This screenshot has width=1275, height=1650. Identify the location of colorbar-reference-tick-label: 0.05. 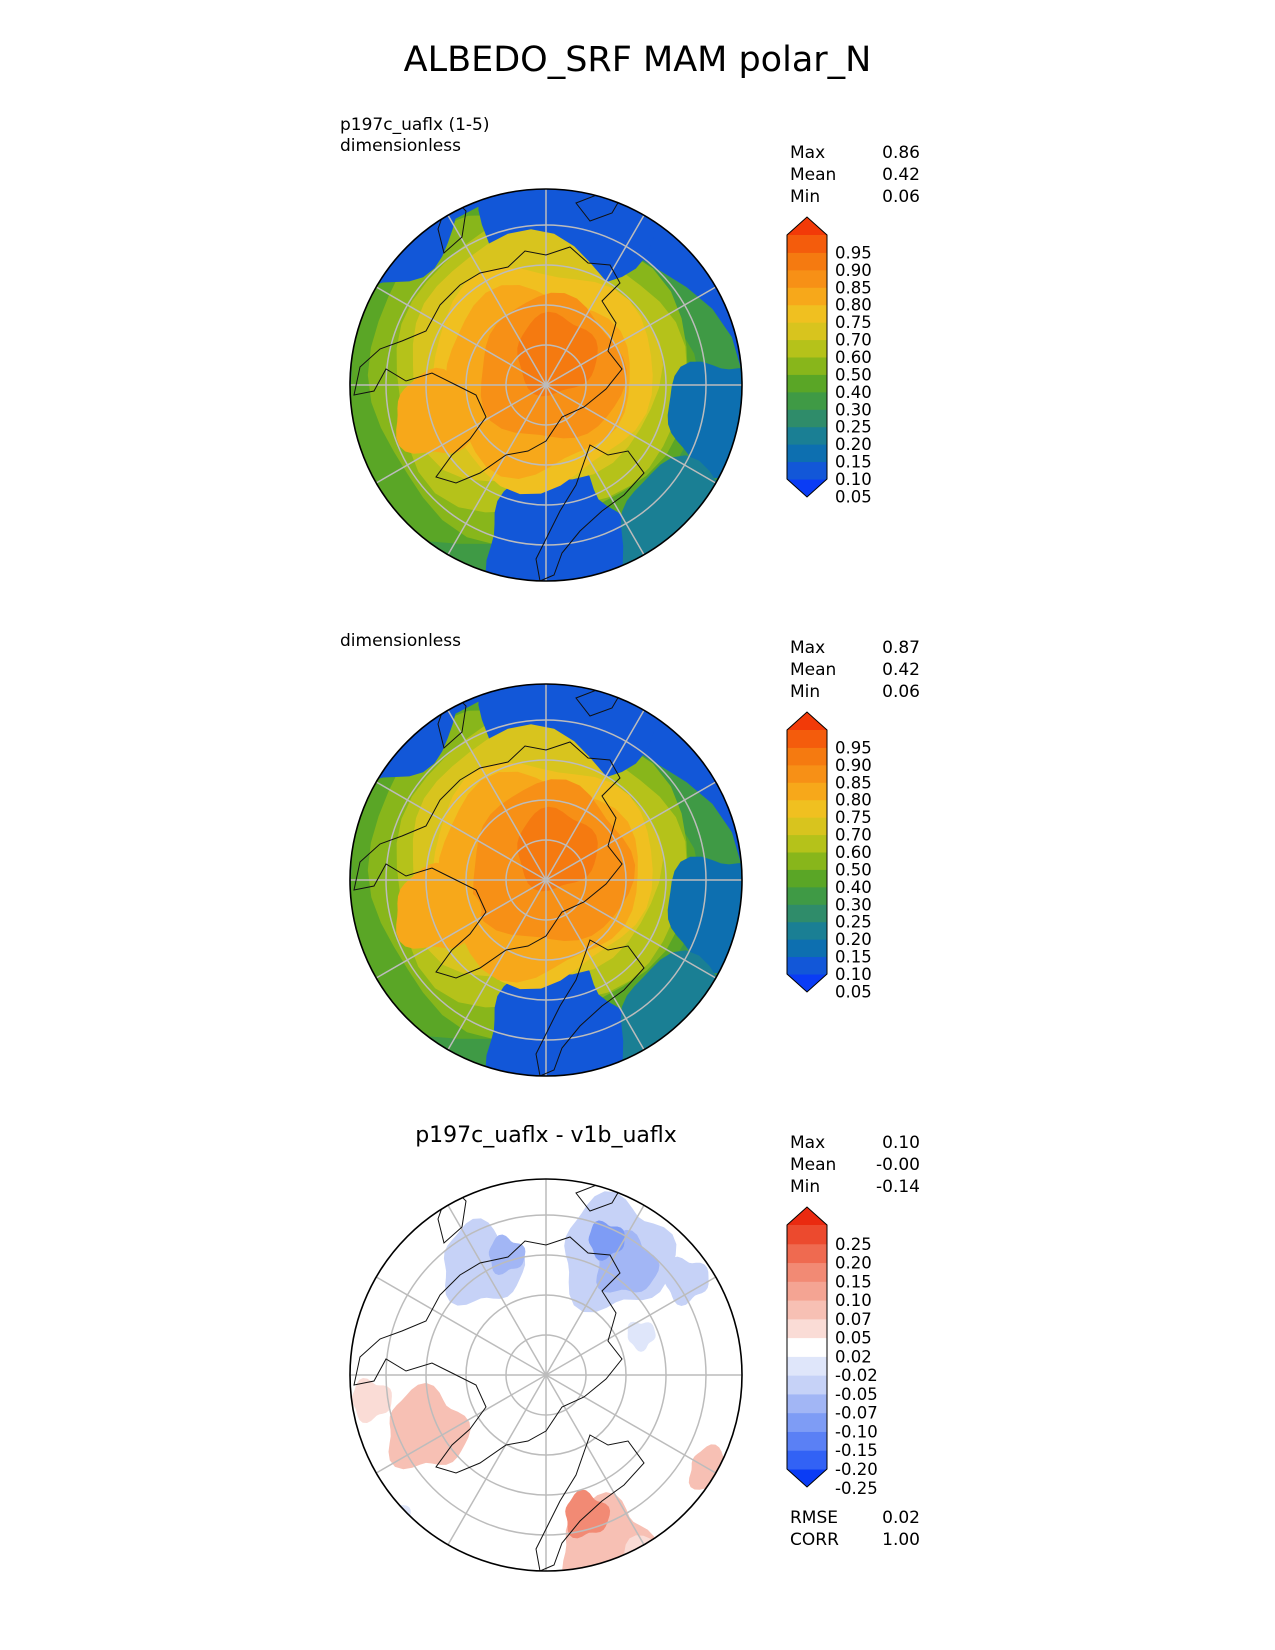
(853, 991).